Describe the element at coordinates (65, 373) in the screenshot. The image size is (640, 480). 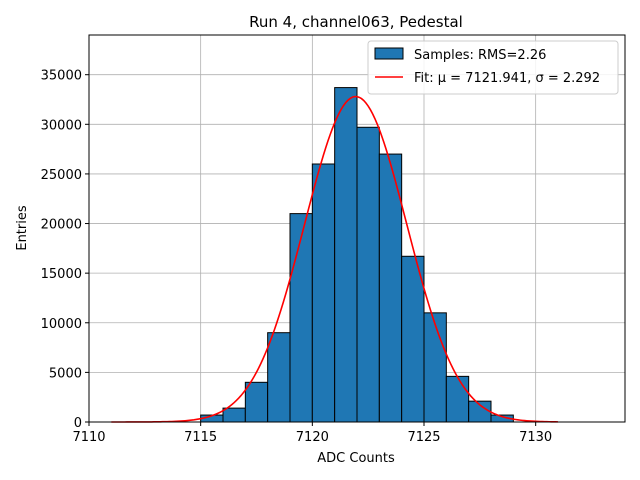
I see `y-tick-label: 5000` at that location.